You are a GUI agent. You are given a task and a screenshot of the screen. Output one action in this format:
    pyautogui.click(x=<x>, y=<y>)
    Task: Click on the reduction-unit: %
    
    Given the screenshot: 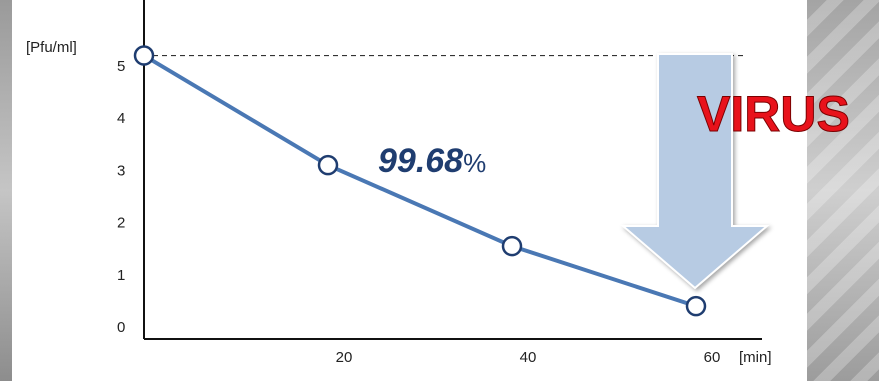 What is the action you would take?
    pyautogui.click(x=474, y=163)
    